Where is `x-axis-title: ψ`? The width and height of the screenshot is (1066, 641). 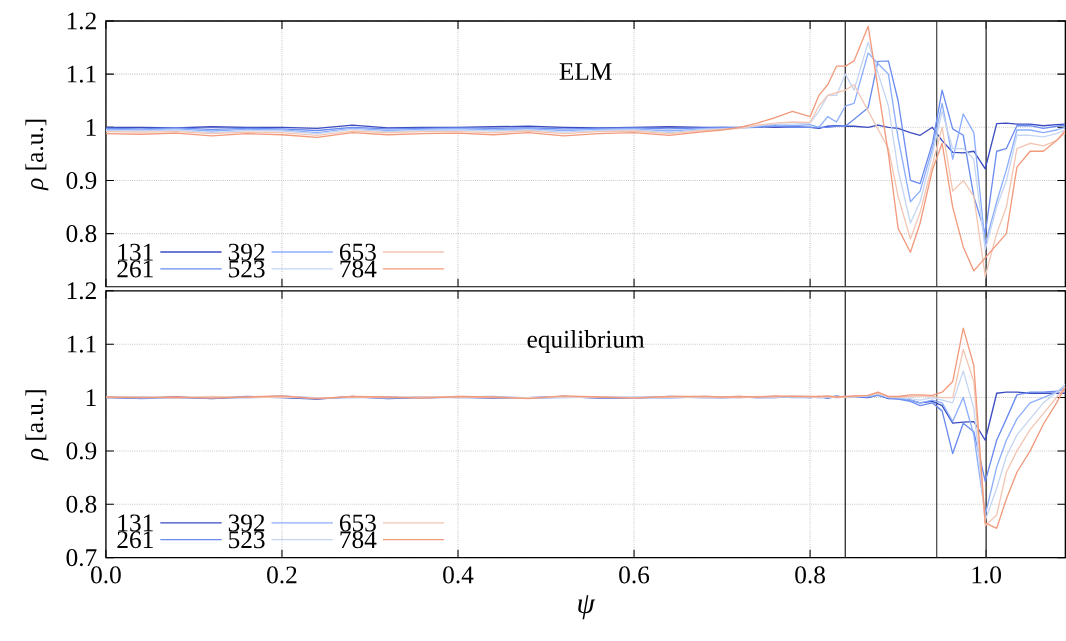
x-axis-title: ψ is located at coordinates (587, 607).